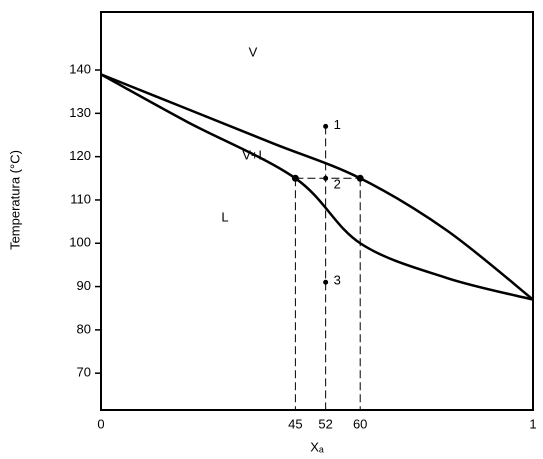 The image size is (543, 459). What do you see at coordinates (80, 112) in the screenshot?
I see `y-tick-label: 130` at bounding box center [80, 112].